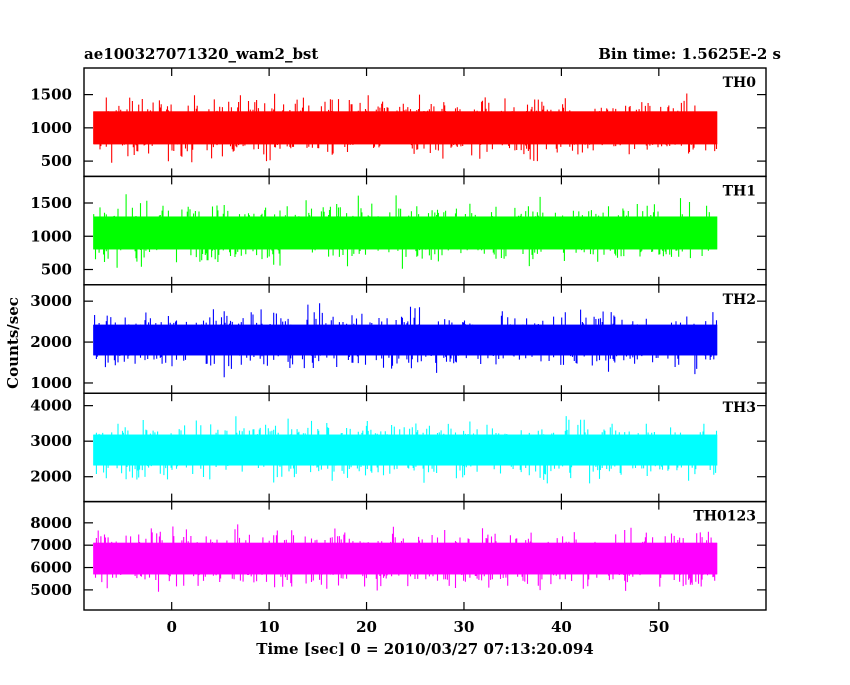 Image resolution: width=850 pixels, height=685 pixels. I want to click on x-tick-label: 30, so click(464, 627).